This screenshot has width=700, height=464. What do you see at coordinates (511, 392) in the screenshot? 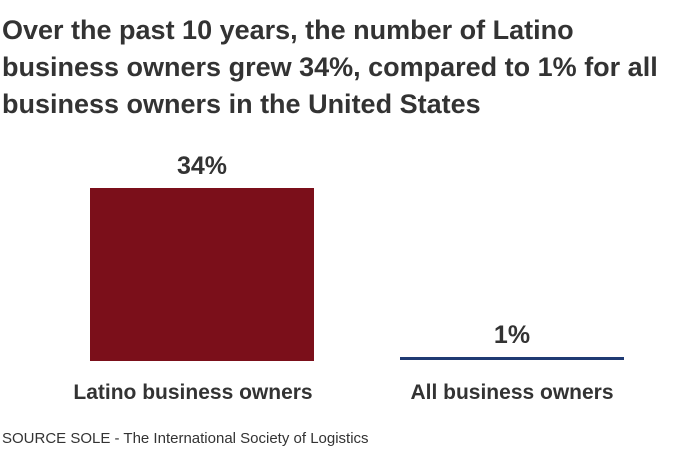
I see `category-label: All business owners` at bounding box center [511, 392].